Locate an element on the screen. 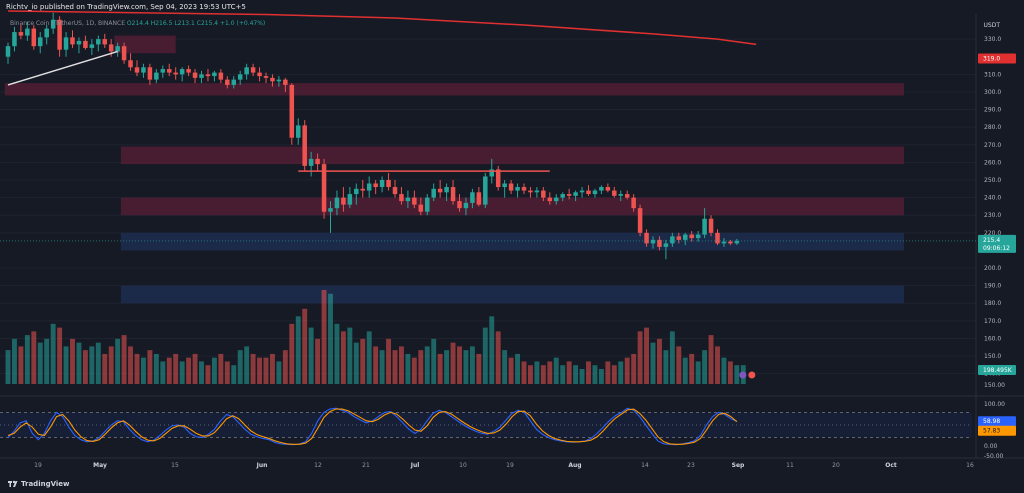  time-tick-label: 16 is located at coordinates (970, 465).